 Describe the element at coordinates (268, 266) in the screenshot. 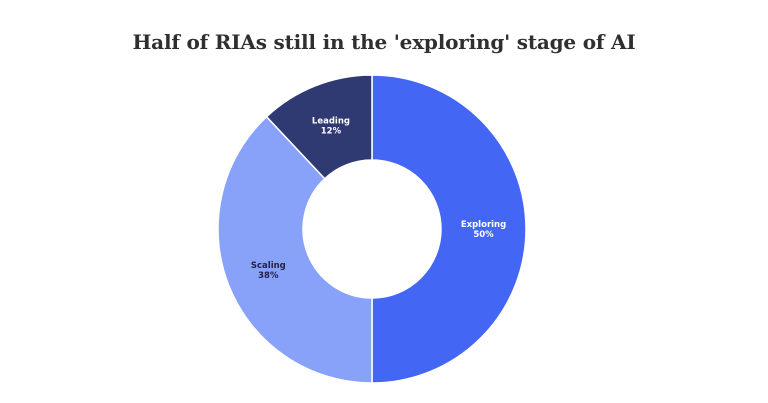

I see `slice-label-scaling: Scaling` at that location.